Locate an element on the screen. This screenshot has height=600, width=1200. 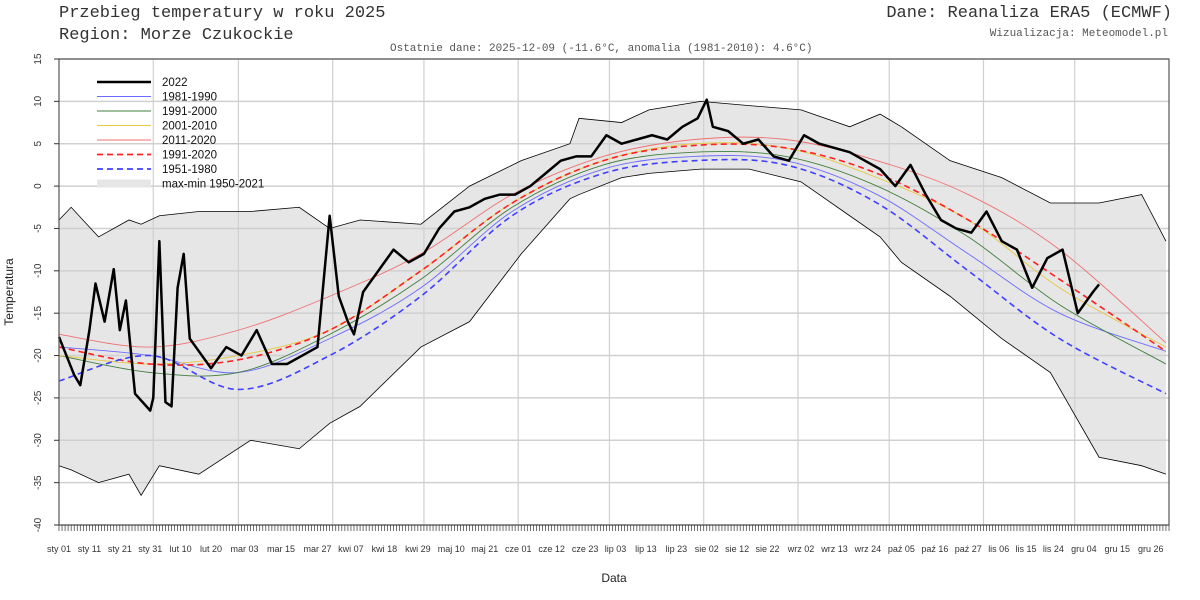
x-tick-label: paź 27 is located at coordinates (968, 549).